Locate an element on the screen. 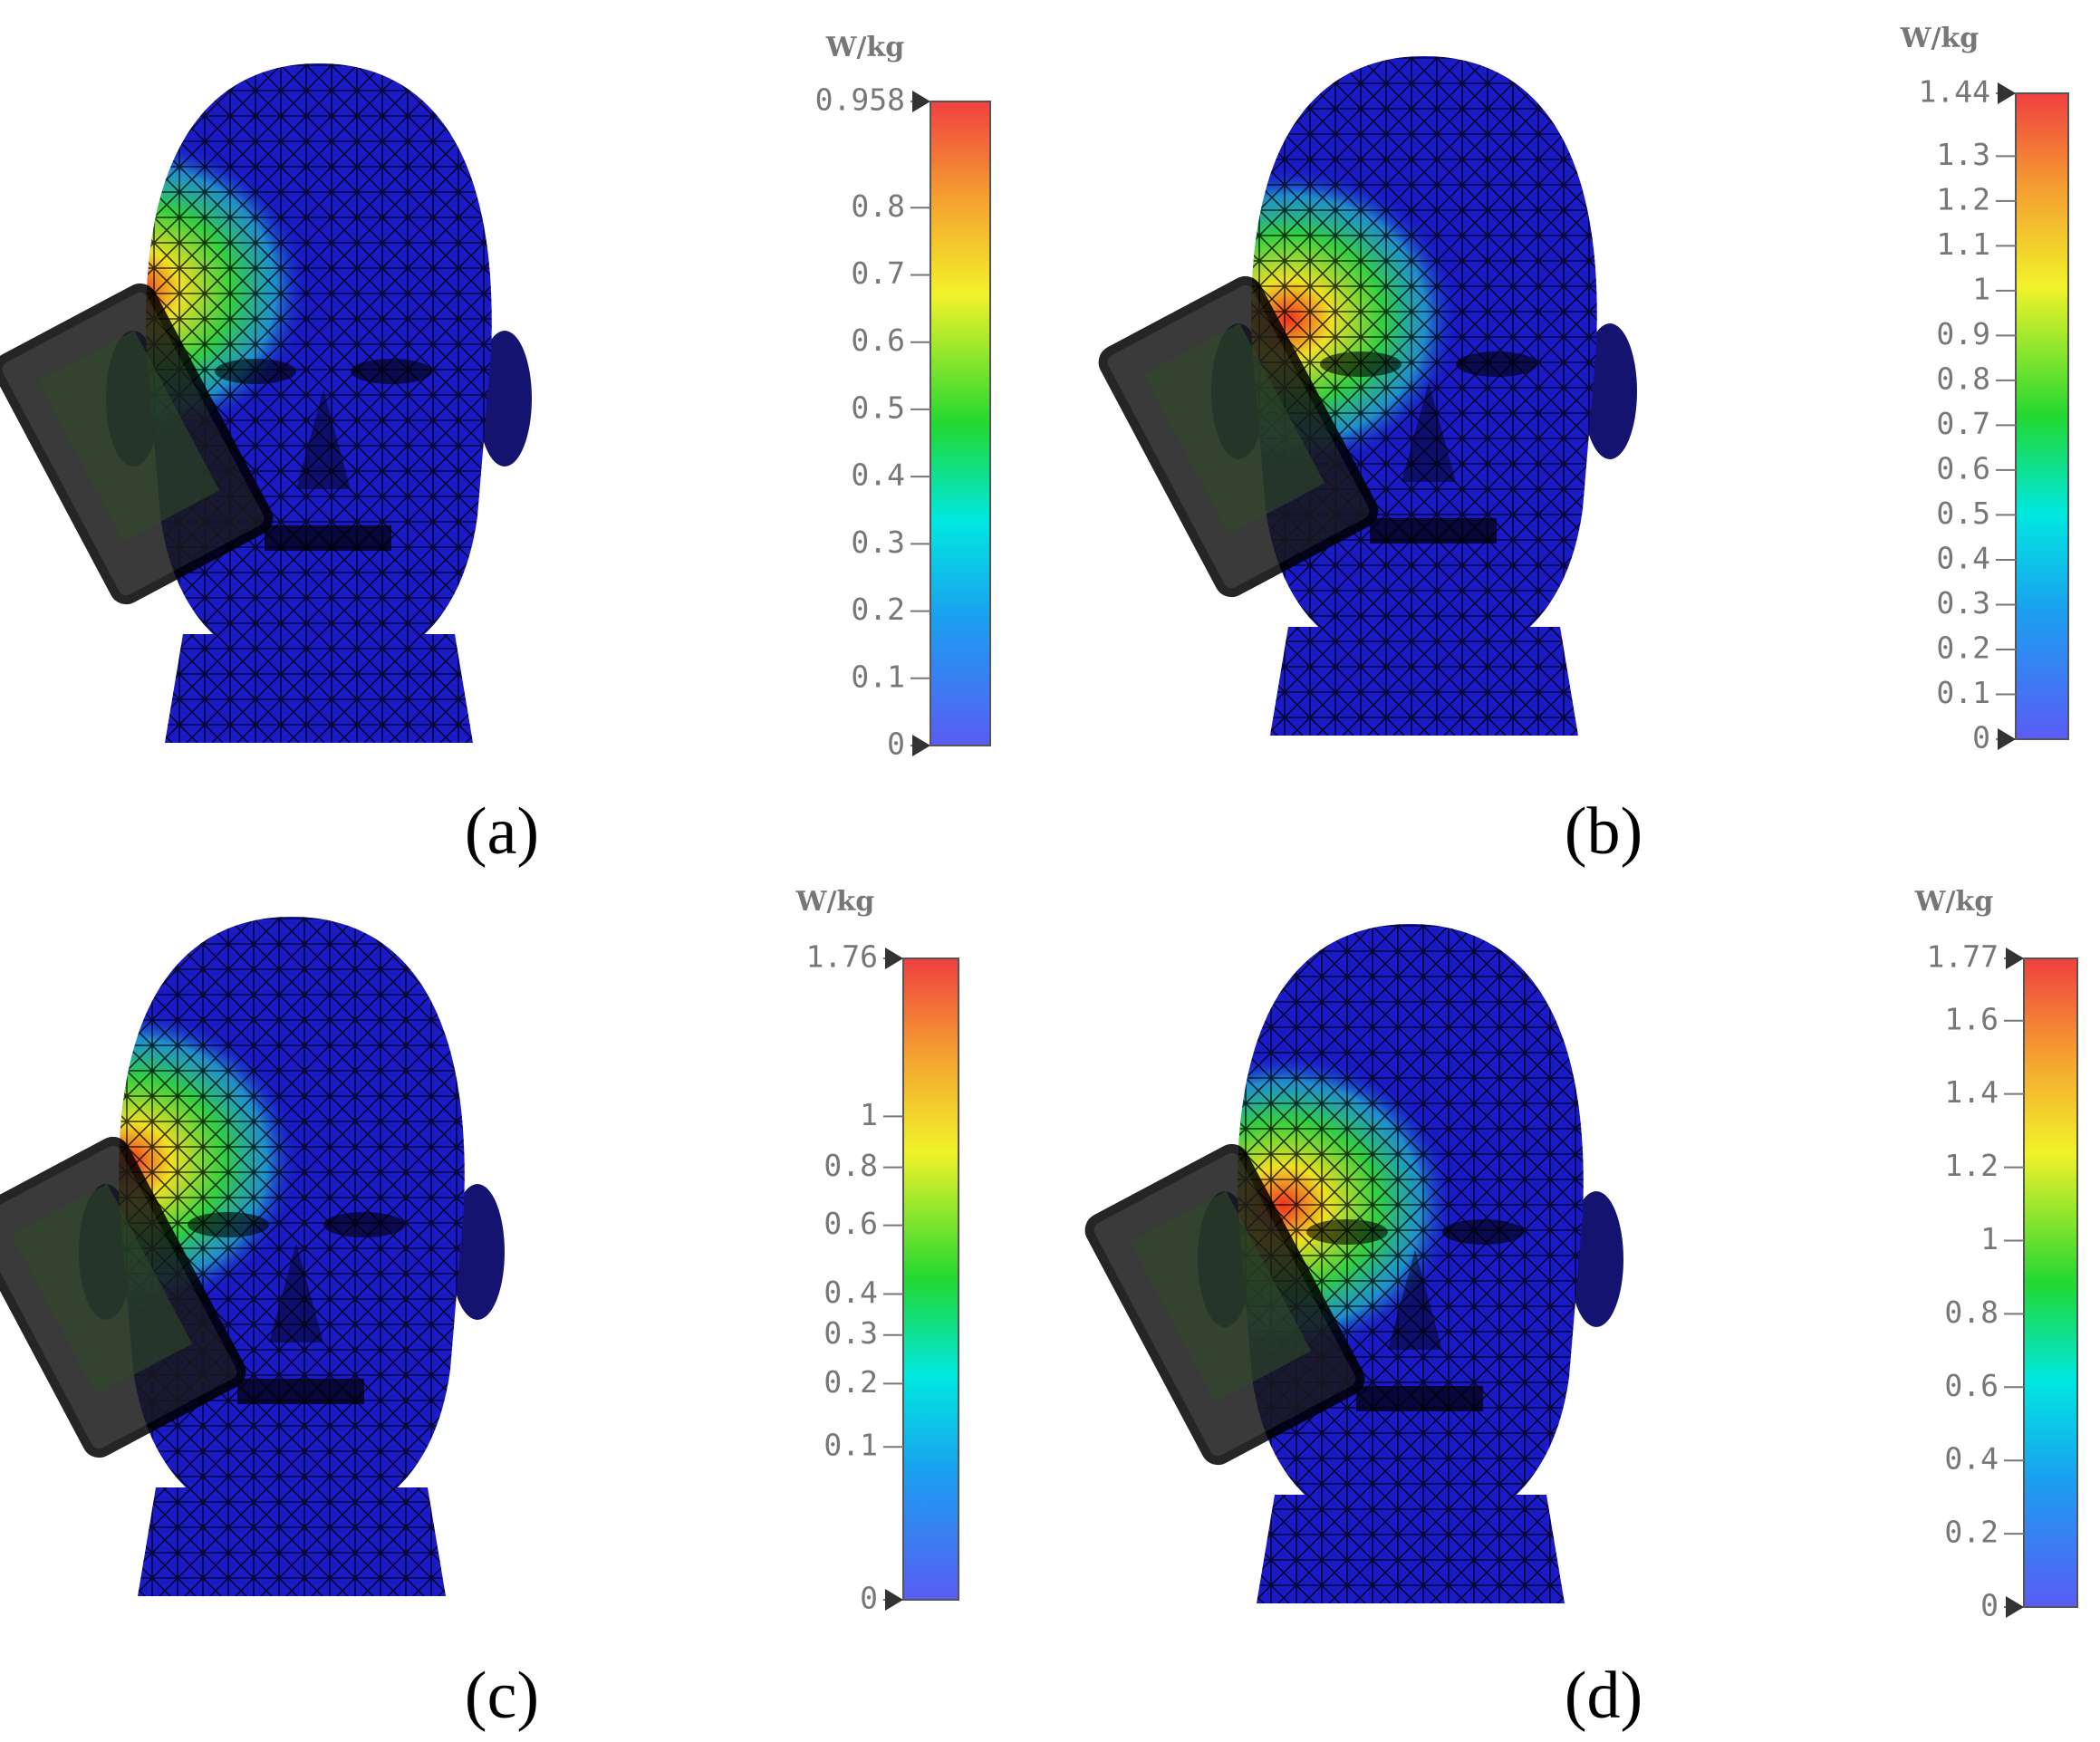 The image size is (2100, 1742). panel-label: (d) is located at coordinates (1603, 1696).